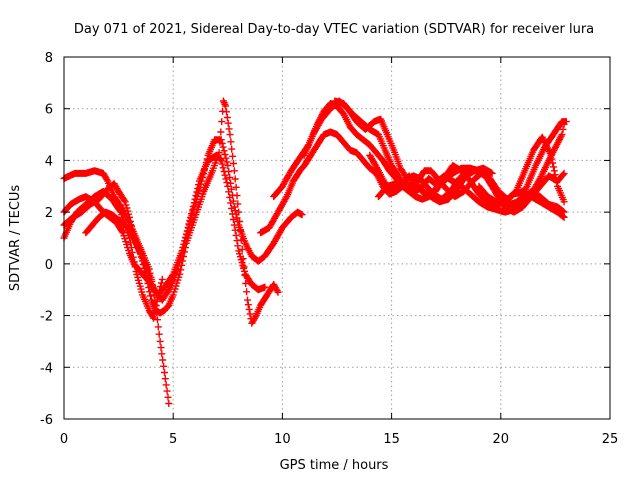  I want to click on y-tick-label: 8, so click(49, 58).